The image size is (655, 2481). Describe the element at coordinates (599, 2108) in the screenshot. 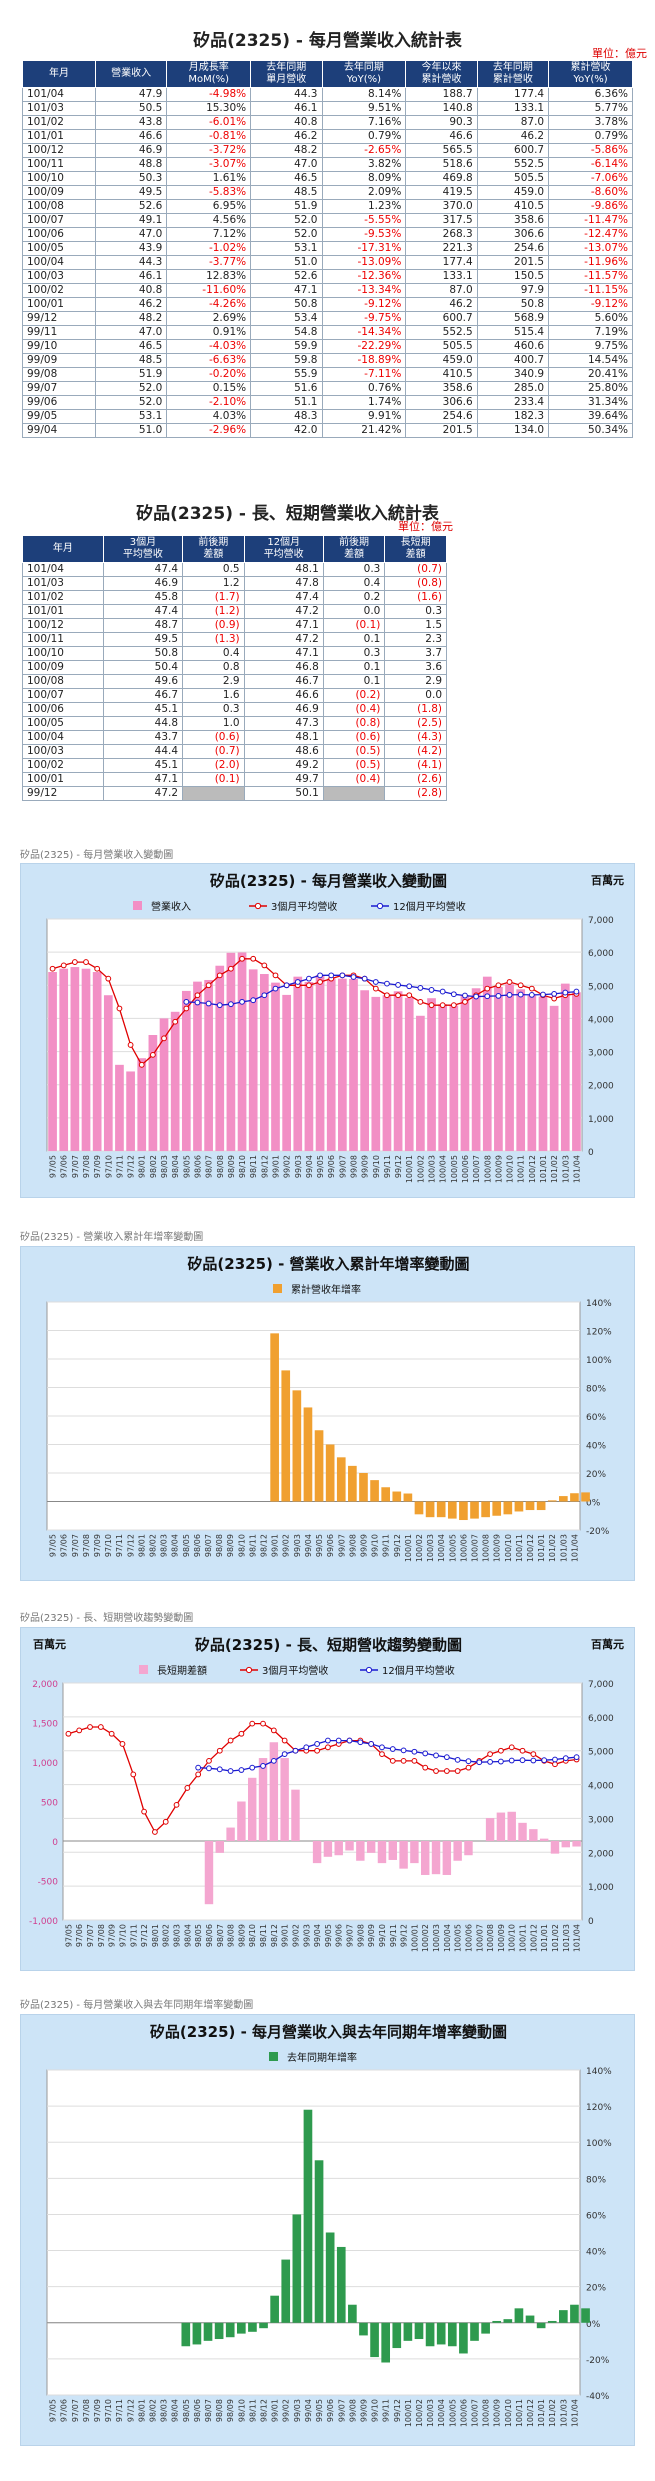

I see `y-tick-label: 120%` at that location.